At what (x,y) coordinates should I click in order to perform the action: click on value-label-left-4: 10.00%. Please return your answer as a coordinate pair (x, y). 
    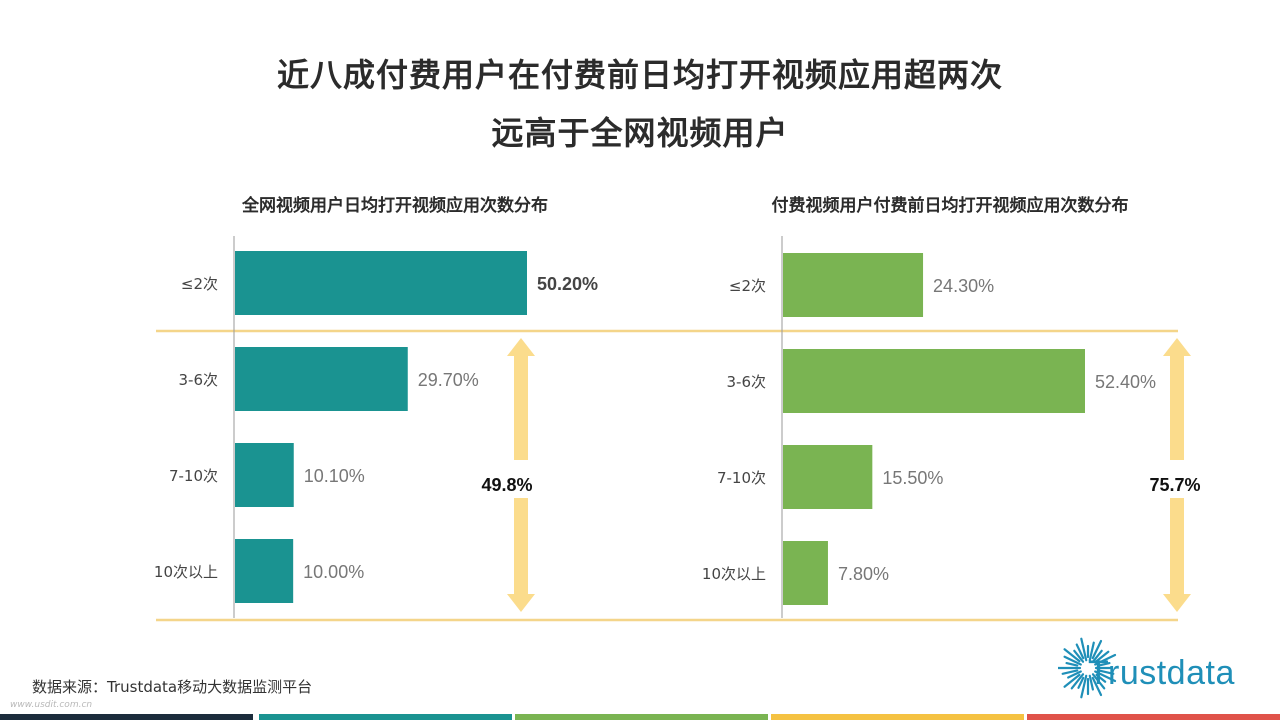
    Looking at the image, I should click on (333, 572).